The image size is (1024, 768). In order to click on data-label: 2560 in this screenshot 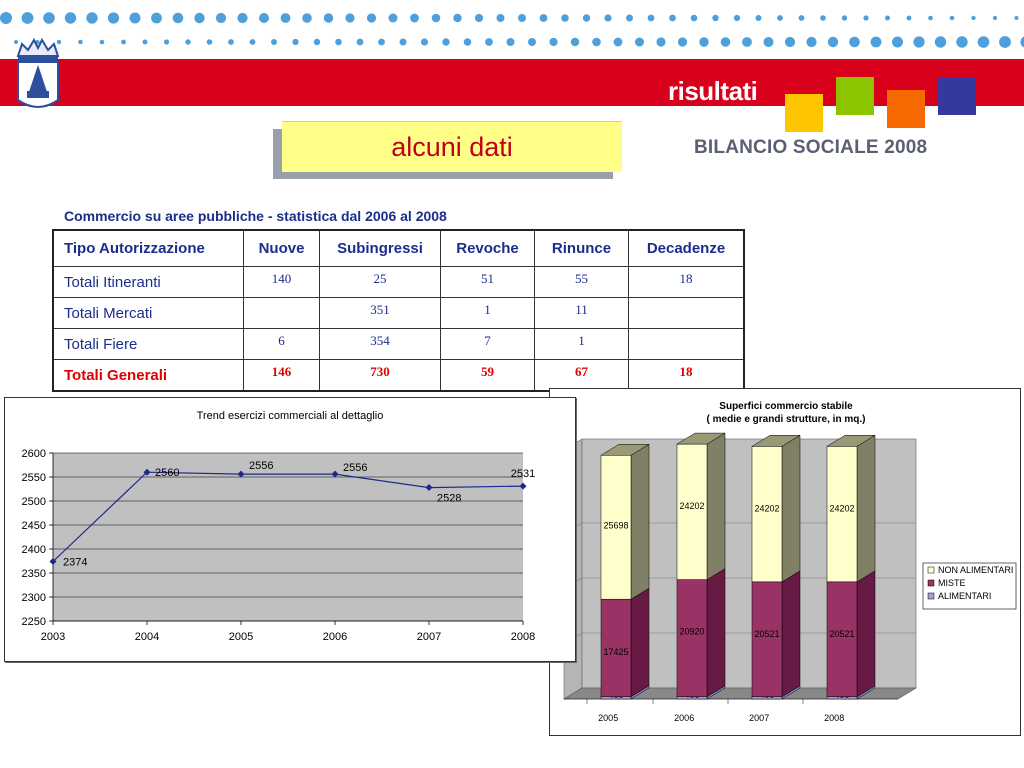, I will do `click(167, 473)`.